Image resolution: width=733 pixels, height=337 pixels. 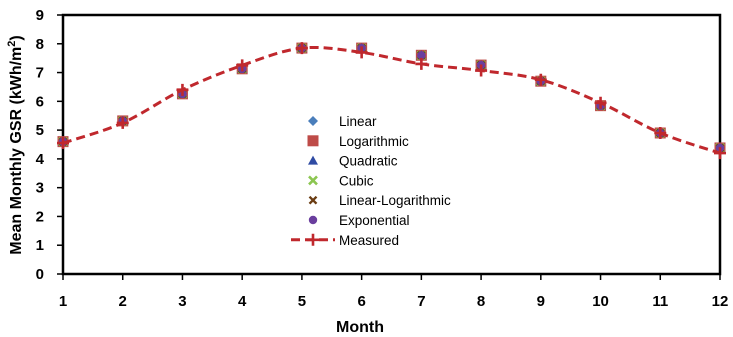 I want to click on x-tick-label: 3, so click(x=182, y=301).